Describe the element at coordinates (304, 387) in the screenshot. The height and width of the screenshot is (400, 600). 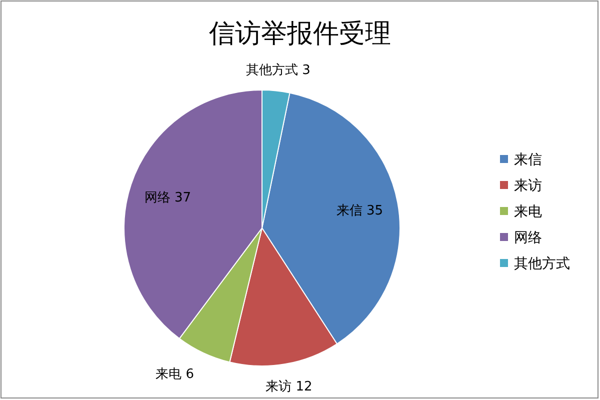
I see `data-label: 12` at that location.